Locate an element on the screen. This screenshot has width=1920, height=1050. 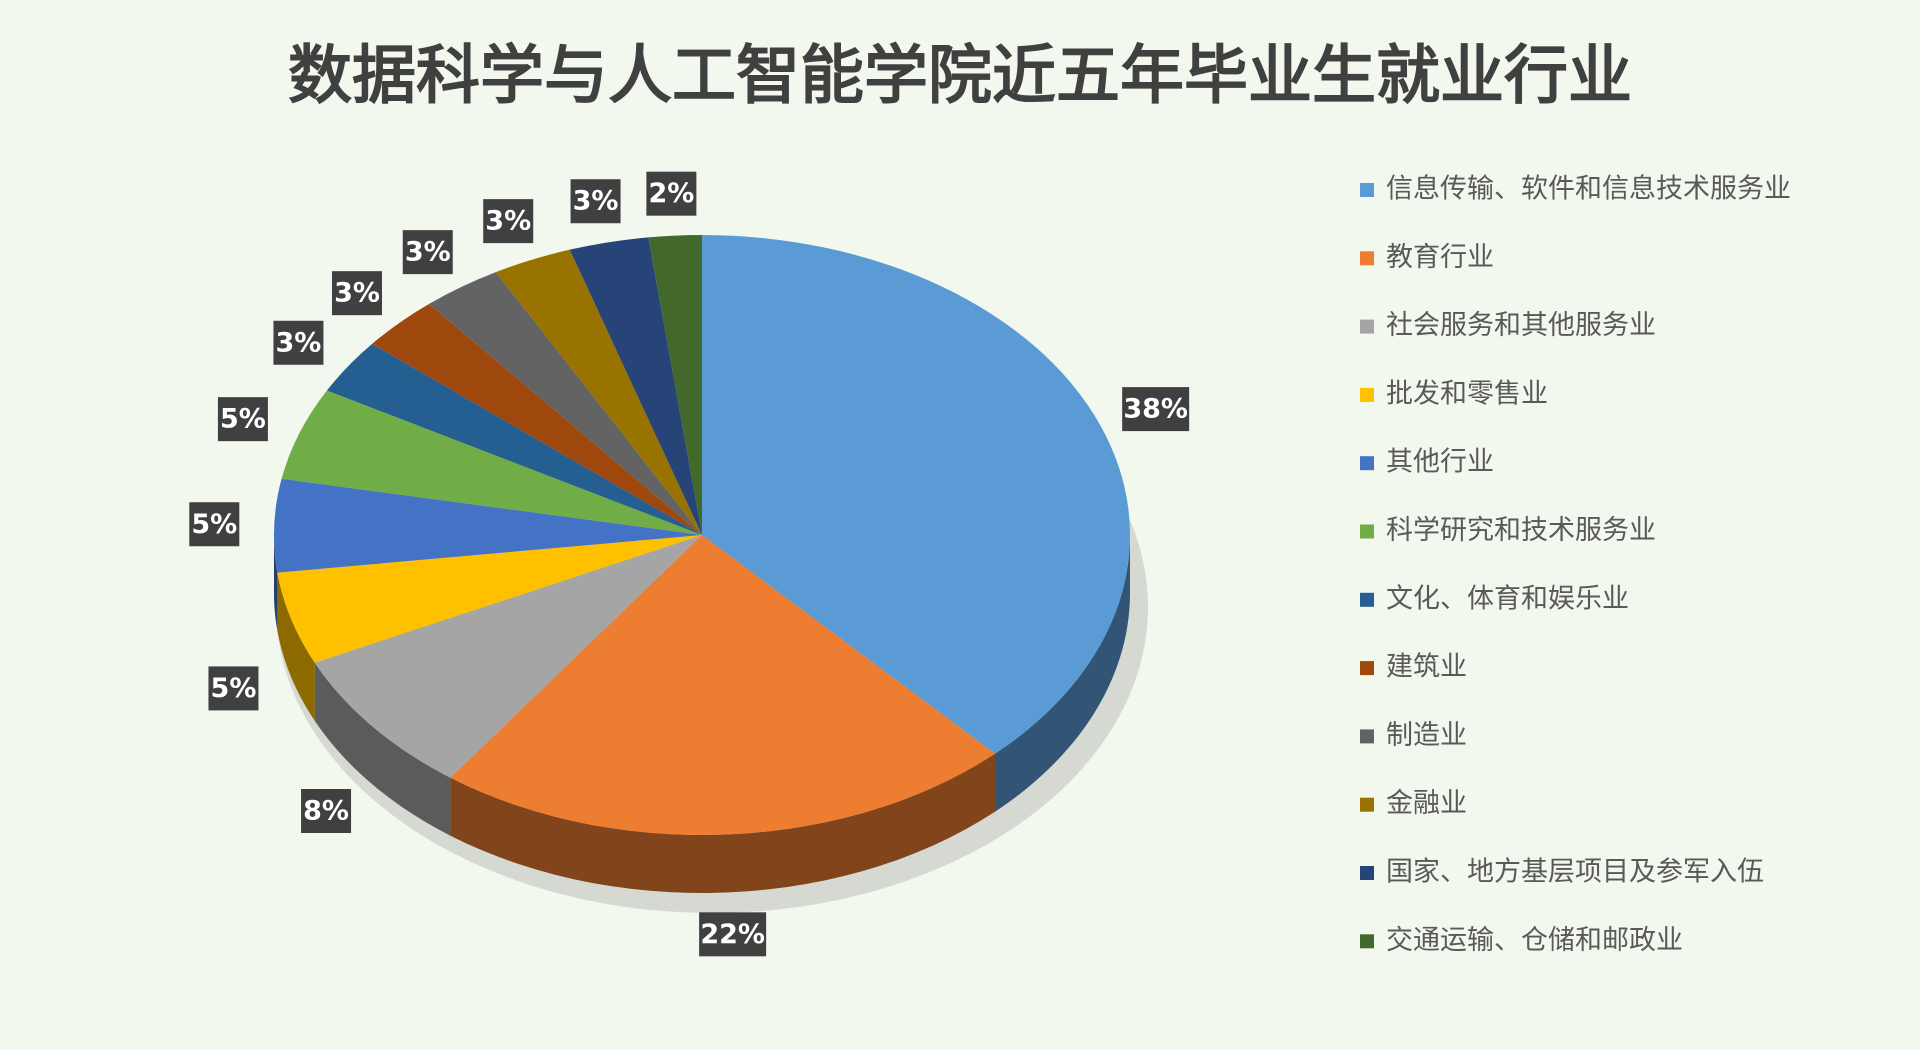
legend-label: 制造业 is located at coordinates (1426, 735).